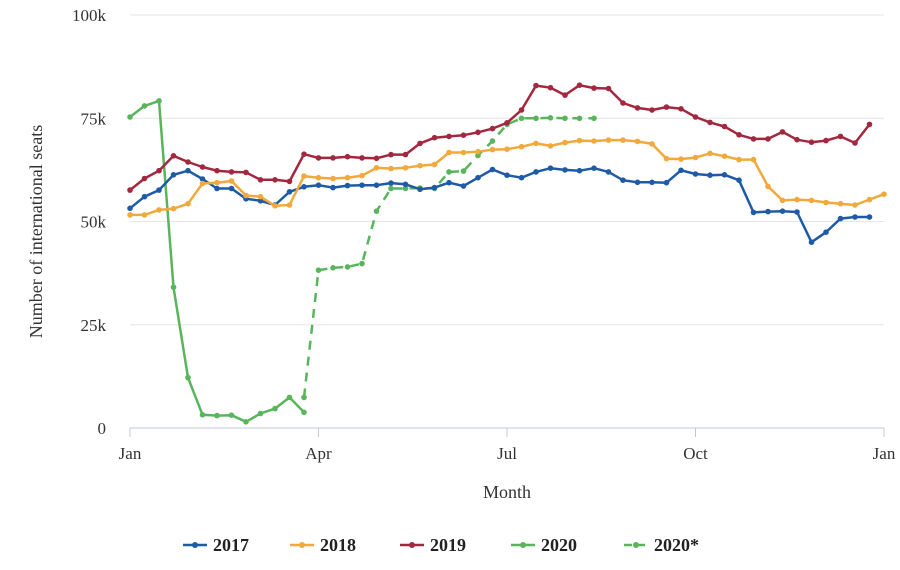 The image size is (900, 570). Describe the element at coordinates (884, 453) in the screenshot. I see `x-tick-label: Jan` at that location.